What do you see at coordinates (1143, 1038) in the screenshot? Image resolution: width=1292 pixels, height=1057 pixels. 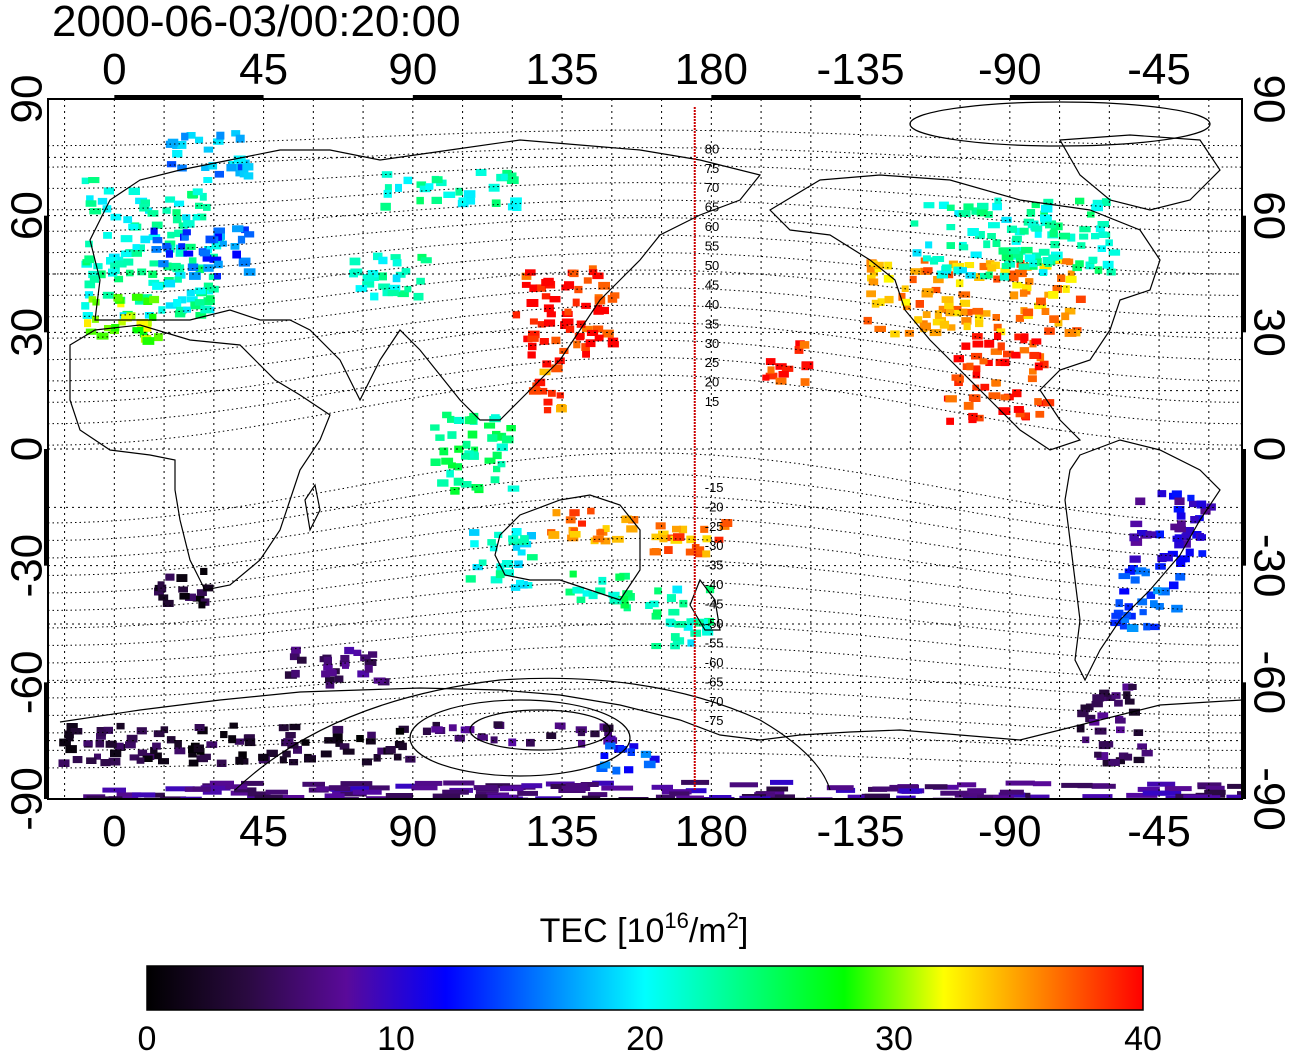 I see `colorbar-tick-label: 40` at bounding box center [1143, 1038].